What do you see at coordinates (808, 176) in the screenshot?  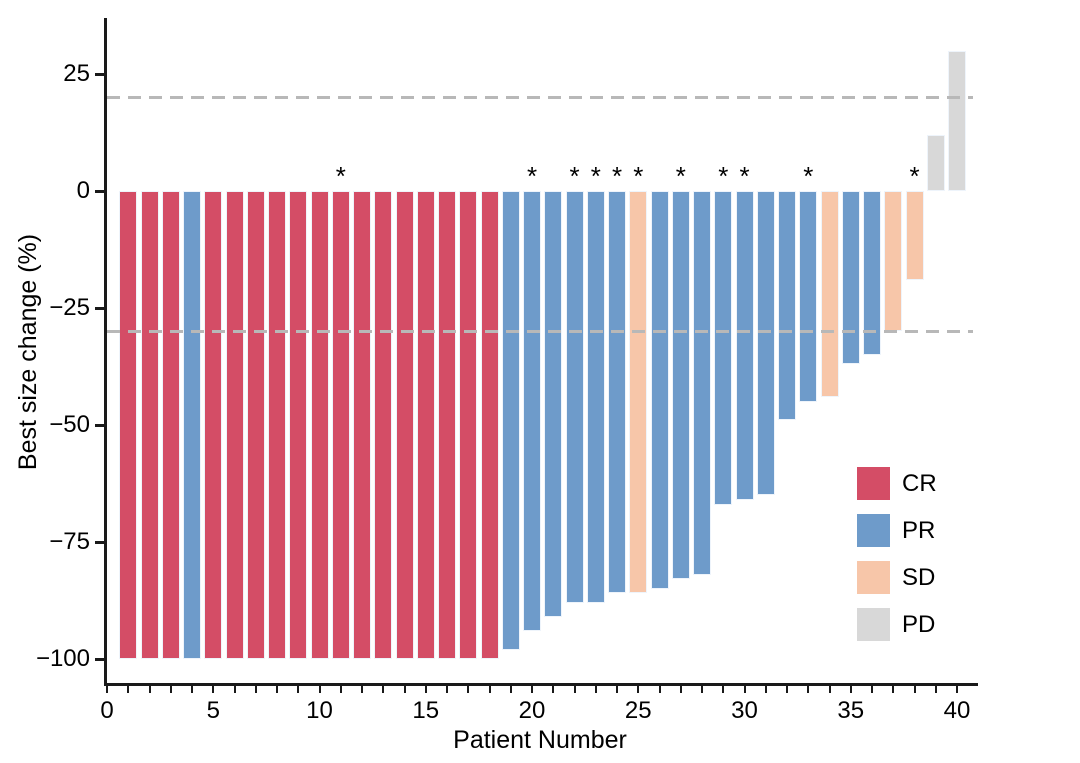 I see `asterisk-patient-33: *` at bounding box center [808, 176].